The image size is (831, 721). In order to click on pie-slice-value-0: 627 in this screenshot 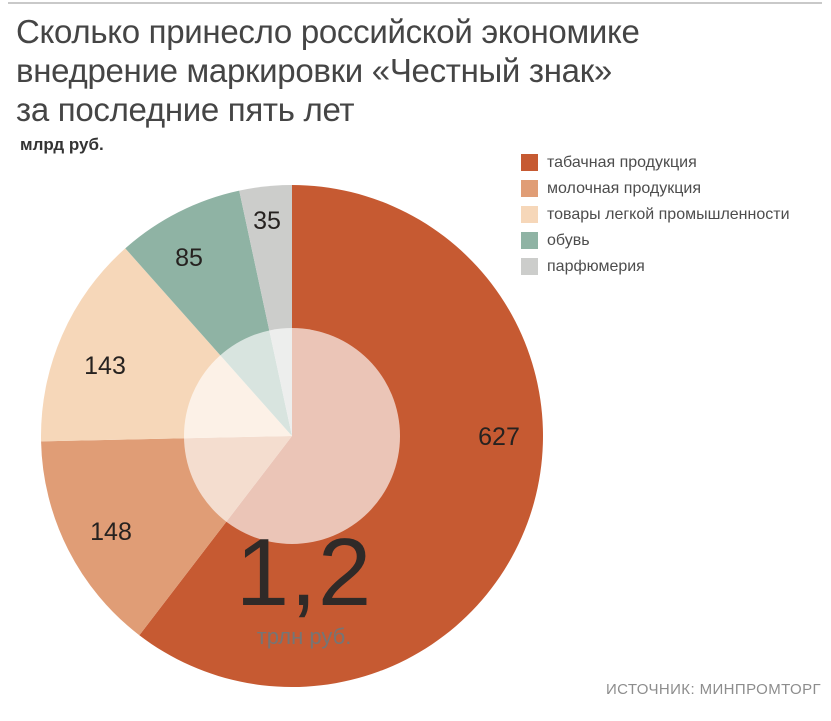, I will do `click(499, 437)`.